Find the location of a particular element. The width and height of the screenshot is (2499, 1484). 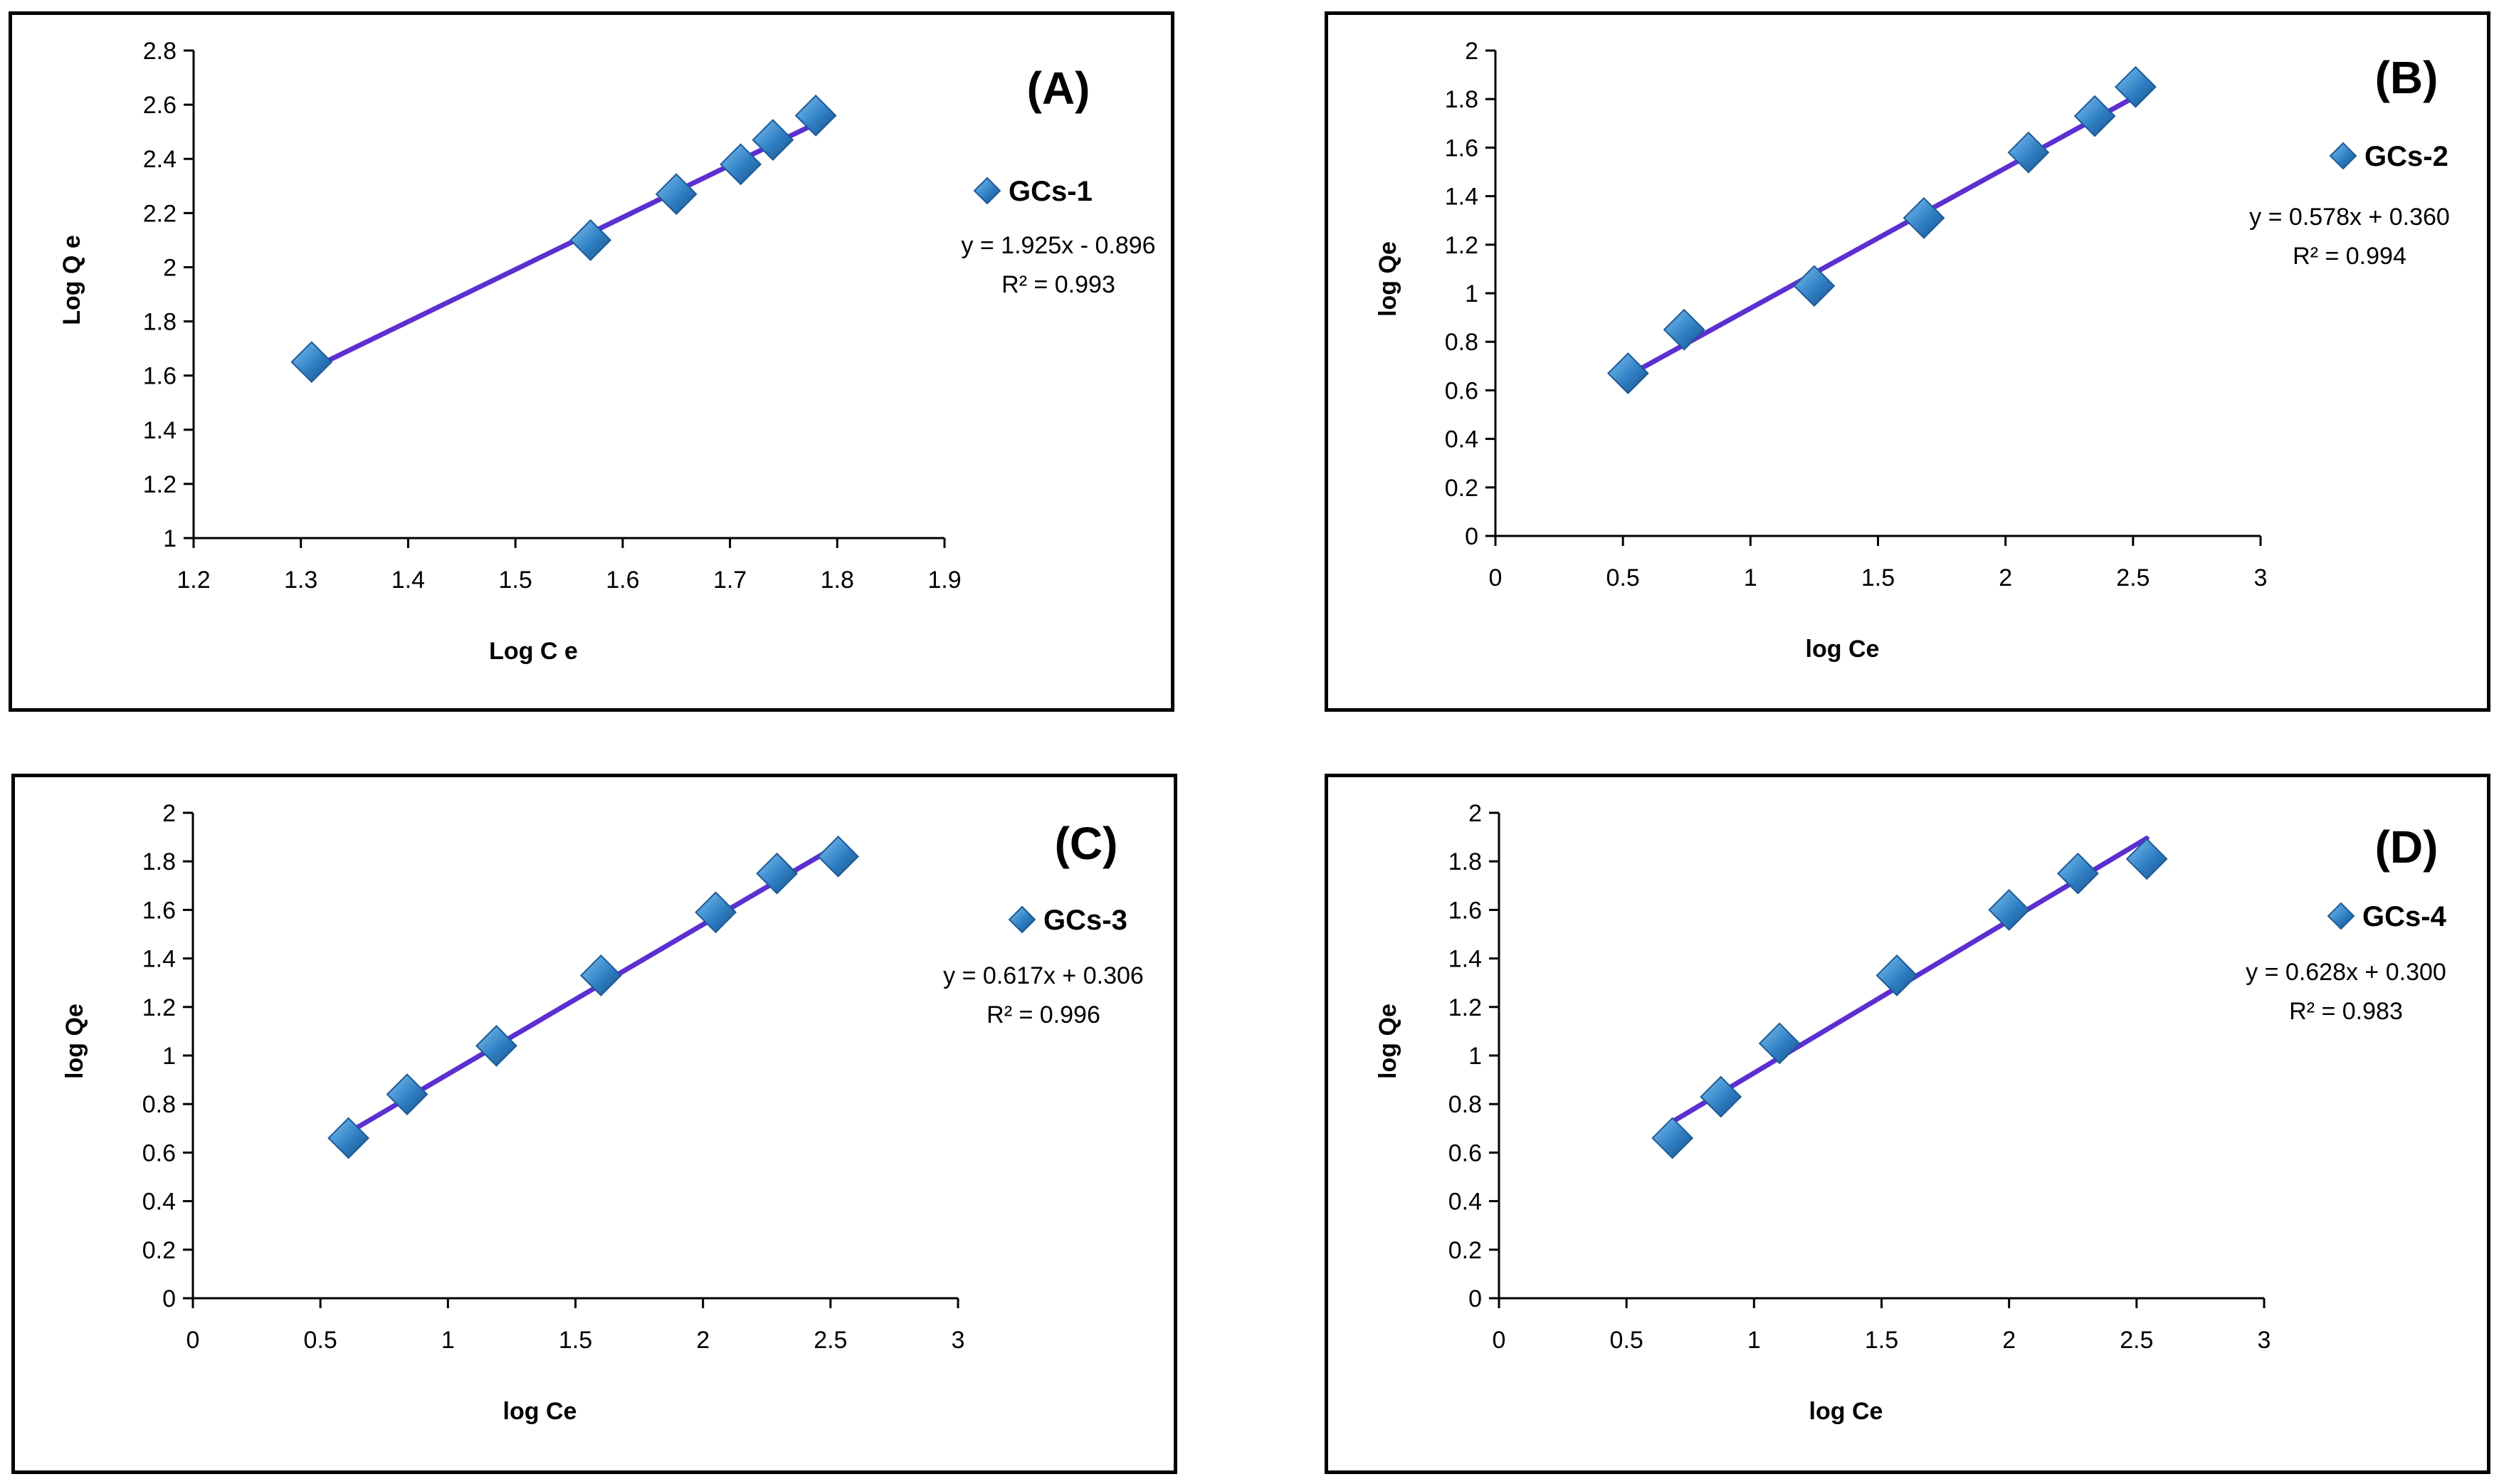

trendline-equation: y = 0.617x + 0.306 is located at coordinates (1043, 975).